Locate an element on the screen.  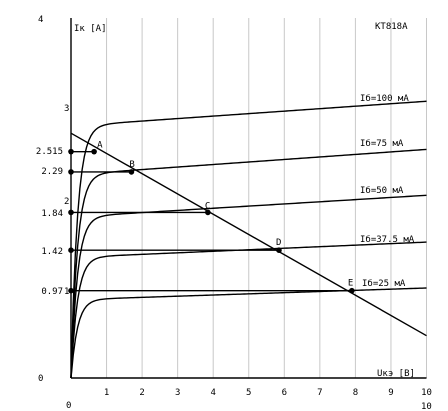
operating-point-label-B: B is located at coordinates (131, 165).